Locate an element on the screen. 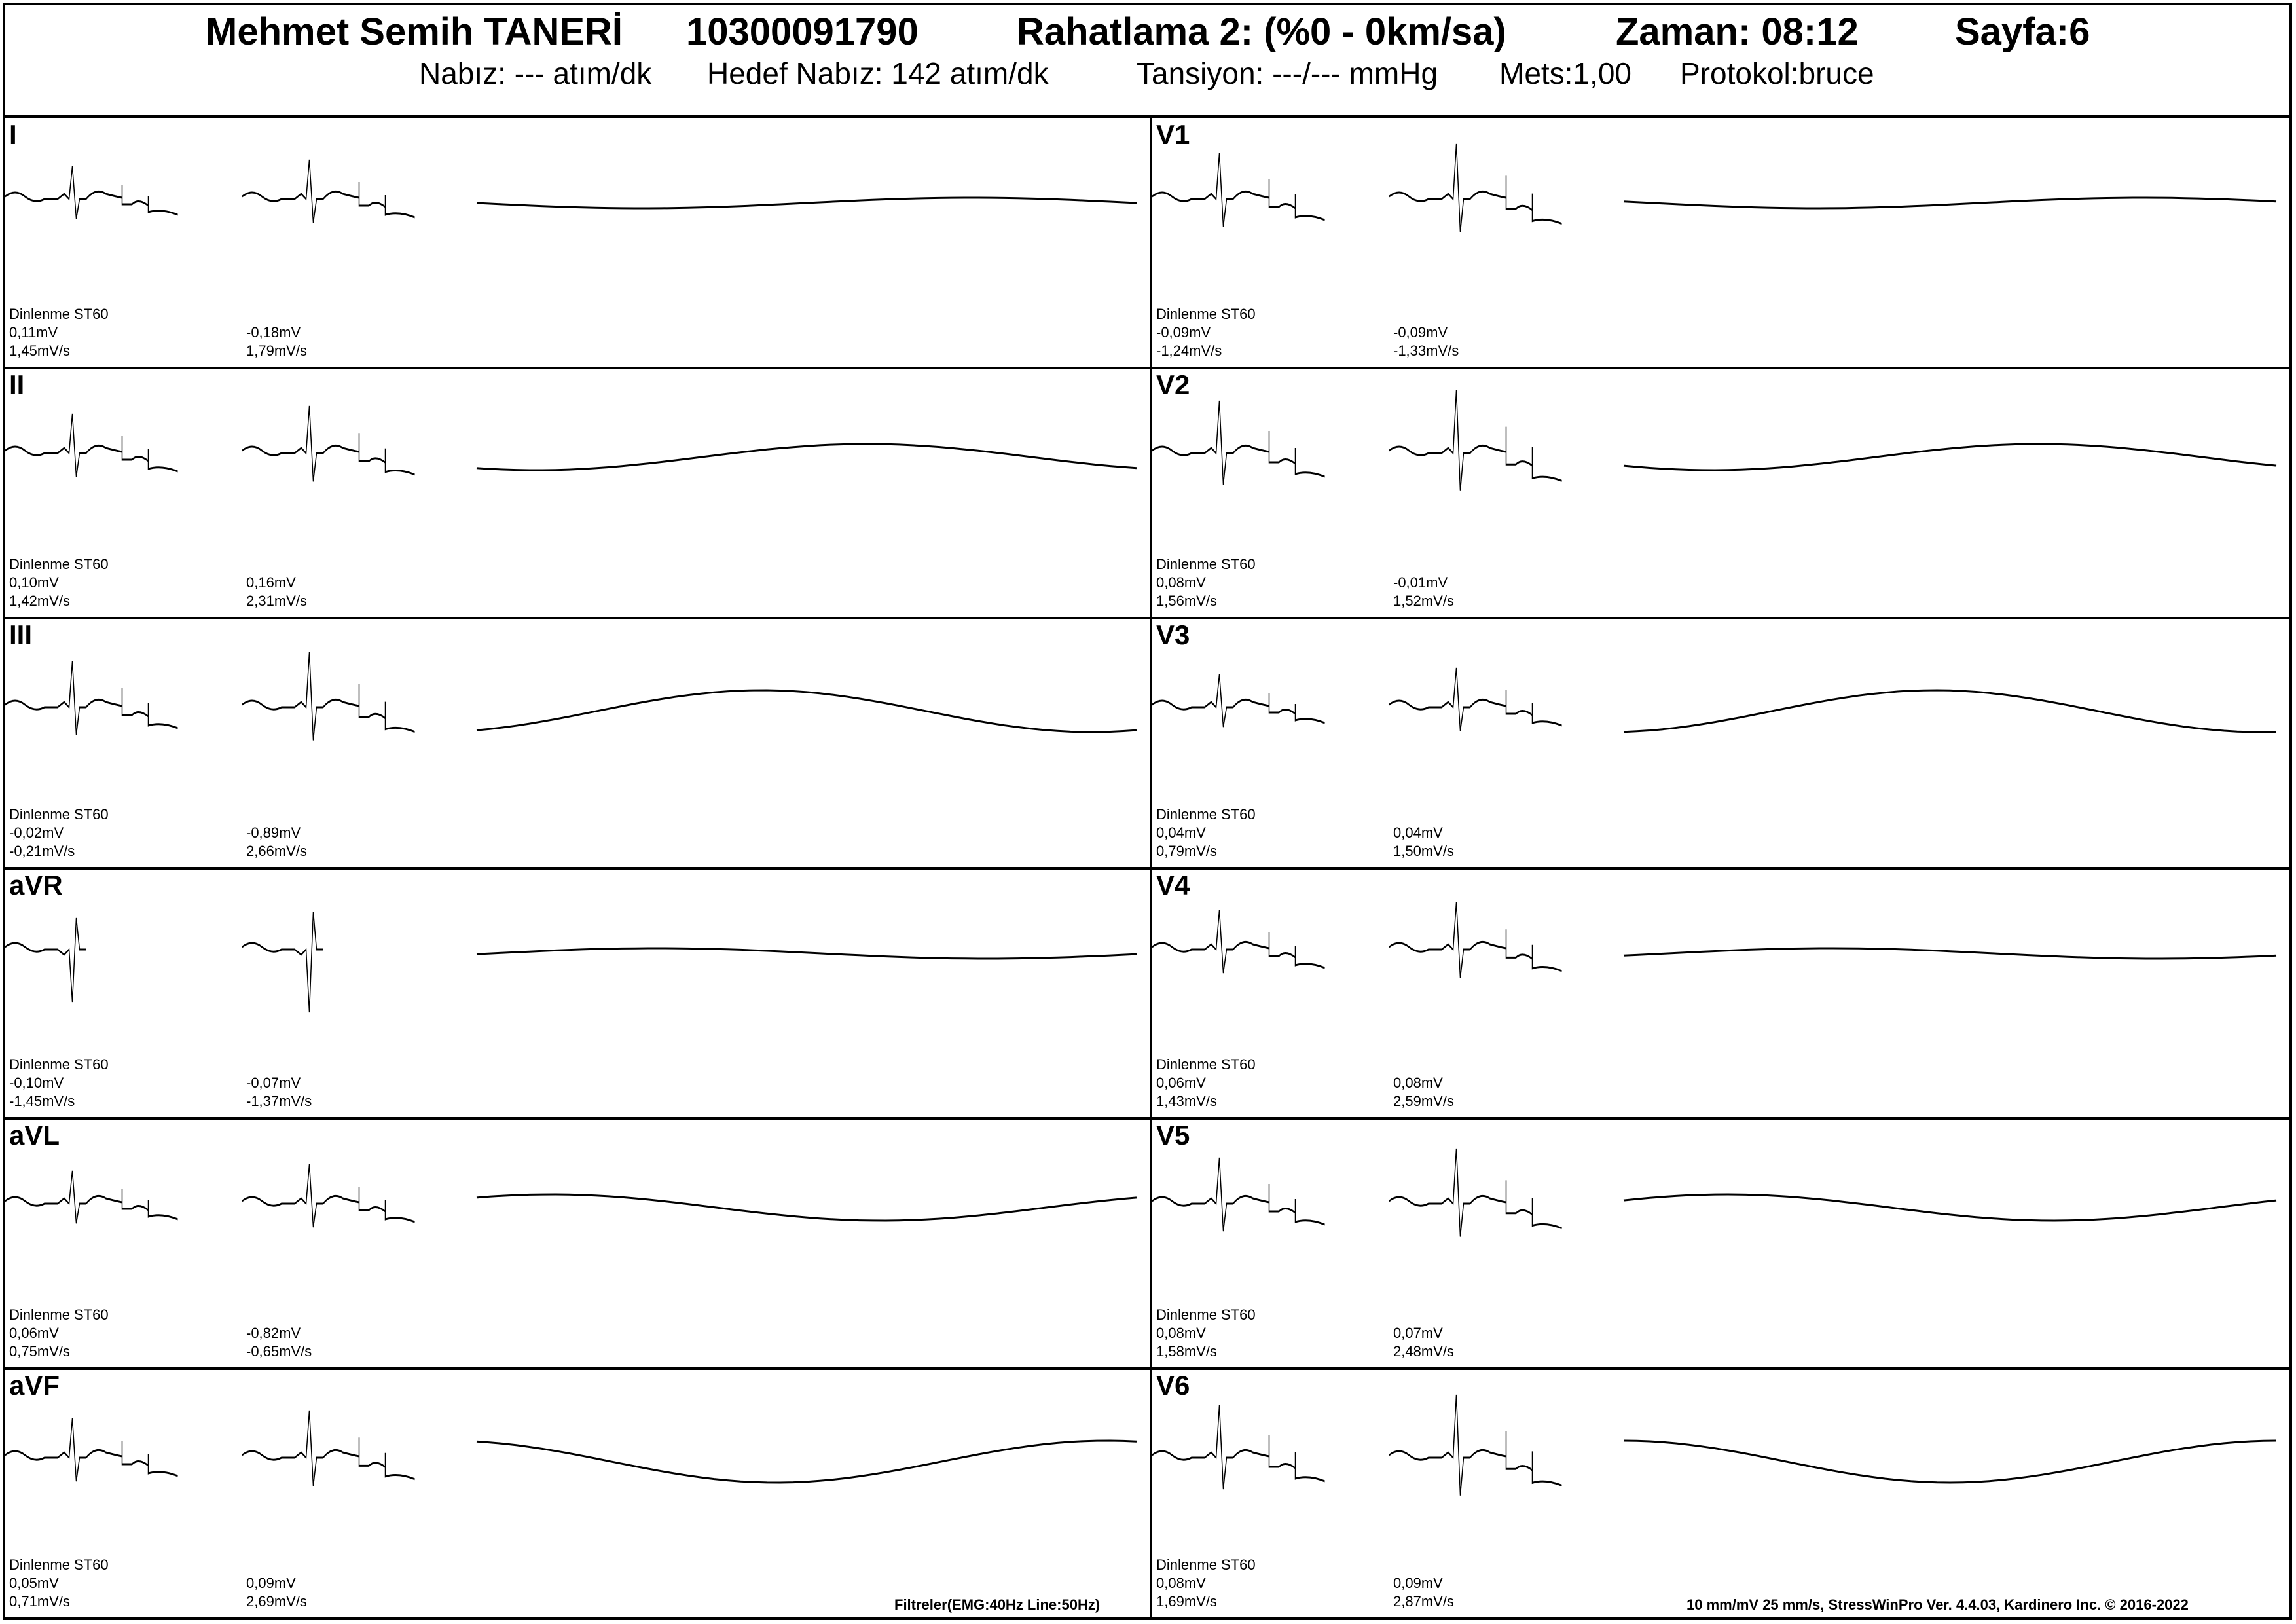 This screenshot has width=2296, height=1624. st-rest-slope: 1,42mV/s is located at coordinates (39, 601).